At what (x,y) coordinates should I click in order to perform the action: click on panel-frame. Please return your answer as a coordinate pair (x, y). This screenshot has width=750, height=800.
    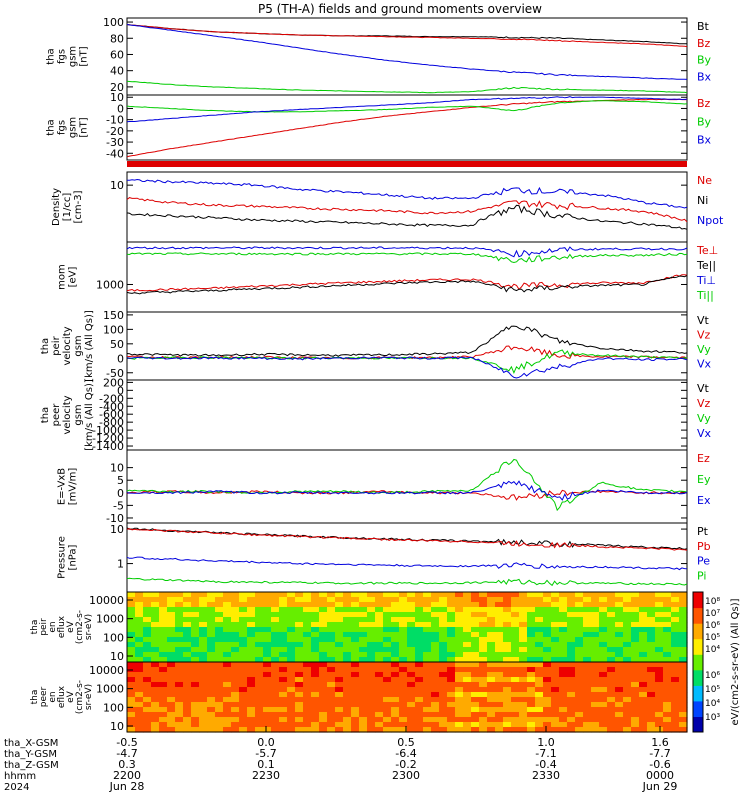
    Looking at the image, I should click on (407, 415).